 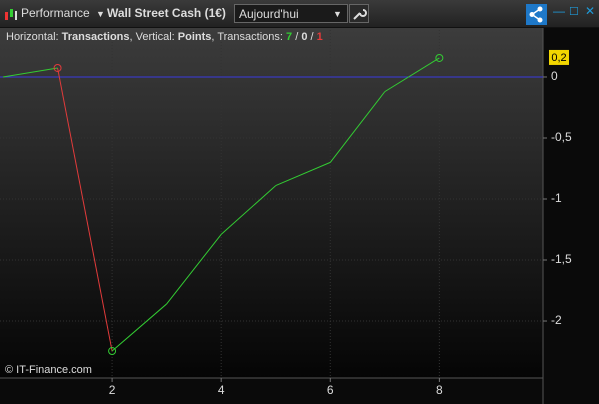 I want to click on y-tick-label: -0,5, so click(x=561, y=137).